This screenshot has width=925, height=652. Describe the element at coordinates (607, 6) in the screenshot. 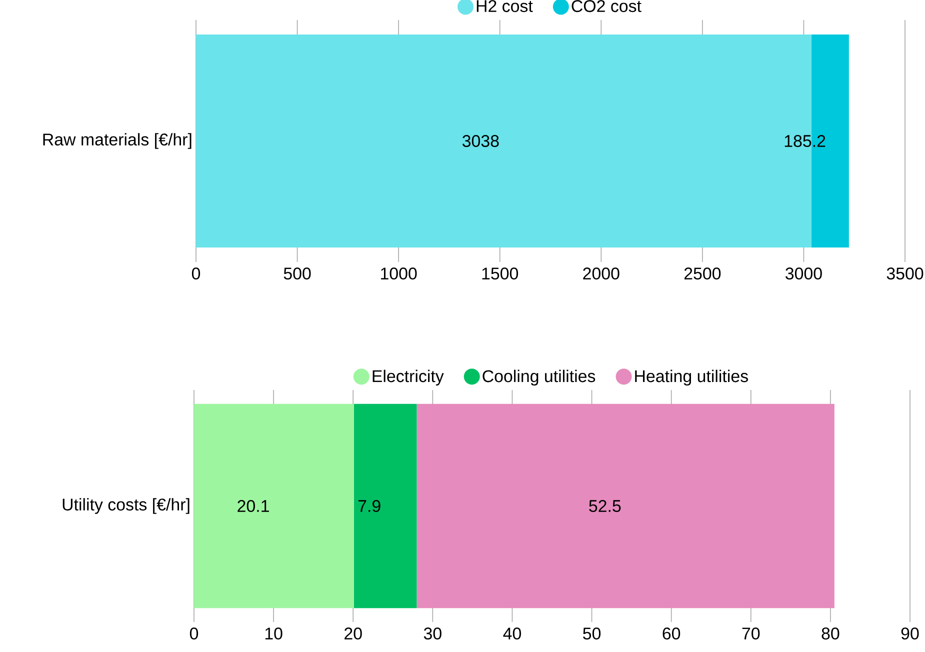

I see `legend-label: CO2 cost` at that location.